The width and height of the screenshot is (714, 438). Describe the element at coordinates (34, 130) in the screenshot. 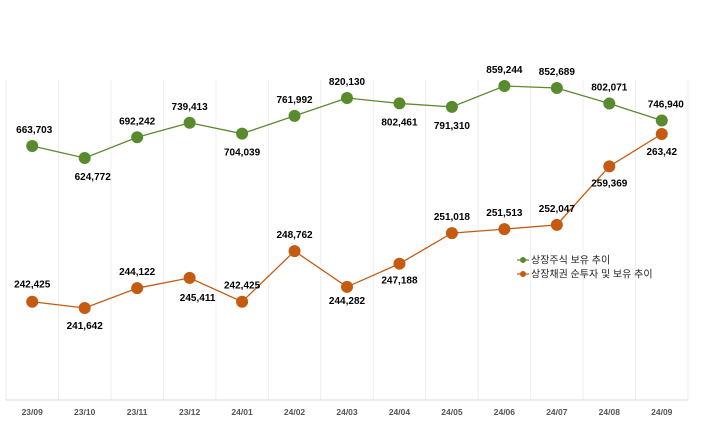

I see `data-label-stocks: 663,703` at that location.